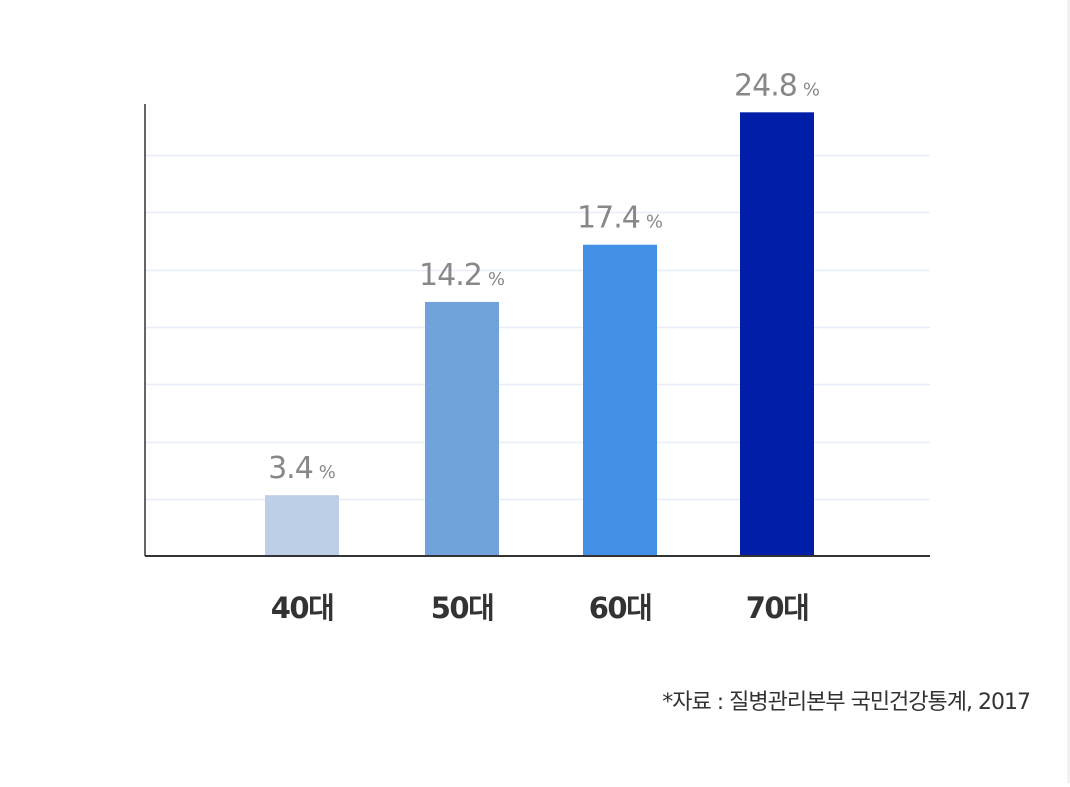 This screenshot has height=787, width=1070. What do you see at coordinates (462, 608) in the screenshot?
I see `x-tick-label: 50대` at bounding box center [462, 608].